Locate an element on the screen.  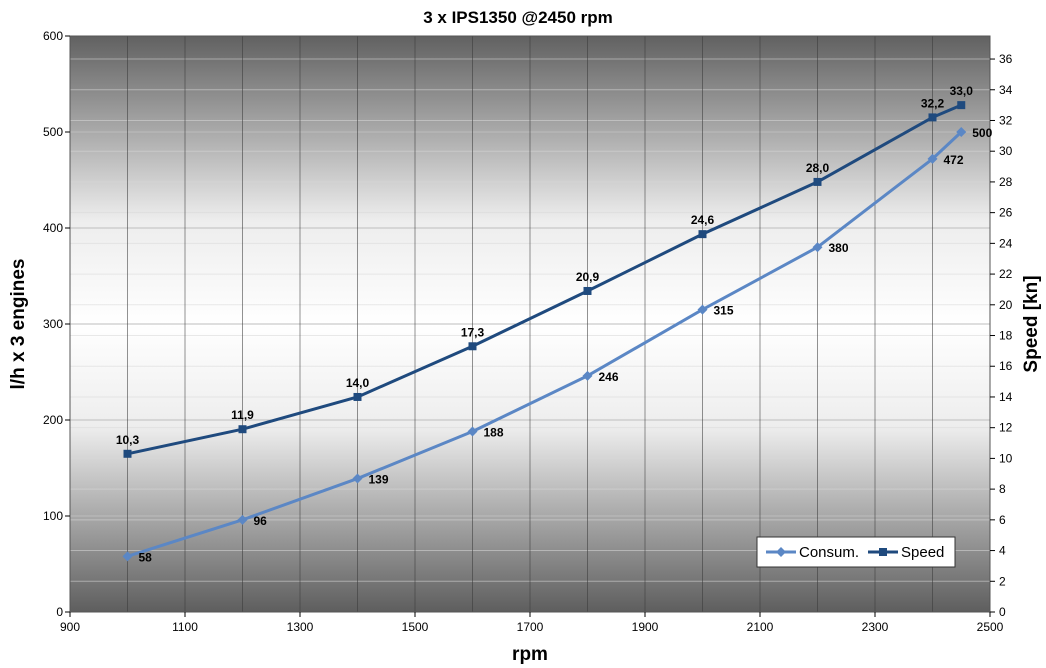
x-tick-label: 1700 is located at coordinates (530, 627).